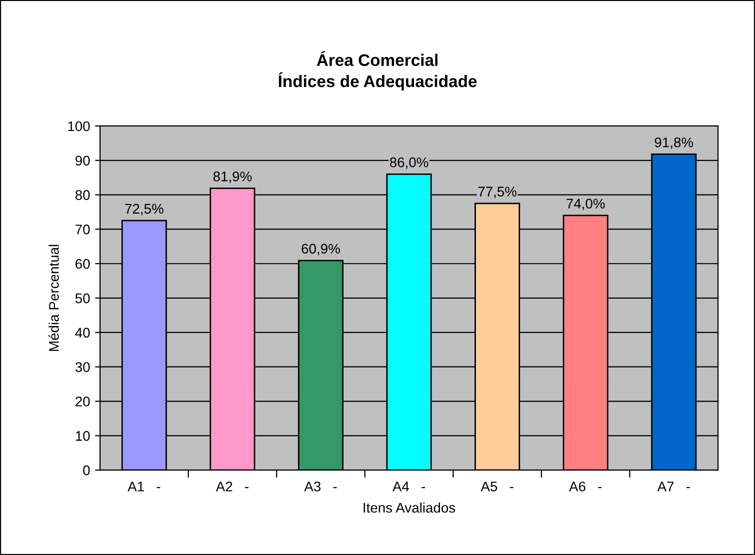 The width and height of the screenshot is (755, 555). I want to click on data-label: 86,0%, so click(409, 163).